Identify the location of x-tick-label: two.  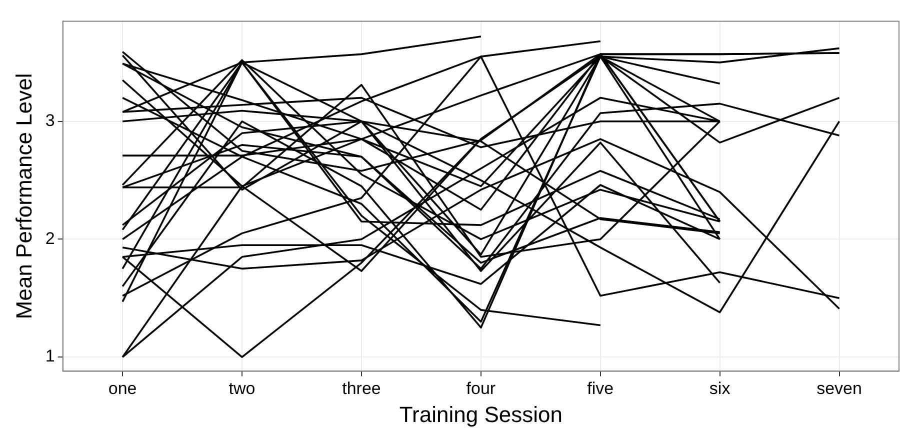
(242, 388).